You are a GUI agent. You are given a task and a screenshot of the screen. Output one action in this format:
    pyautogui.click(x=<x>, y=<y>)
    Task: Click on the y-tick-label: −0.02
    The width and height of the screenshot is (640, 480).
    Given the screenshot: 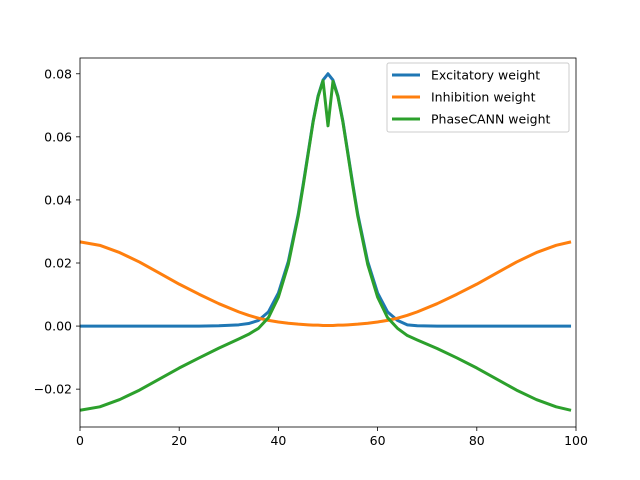 What is the action you would take?
    pyautogui.click(x=53, y=389)
    